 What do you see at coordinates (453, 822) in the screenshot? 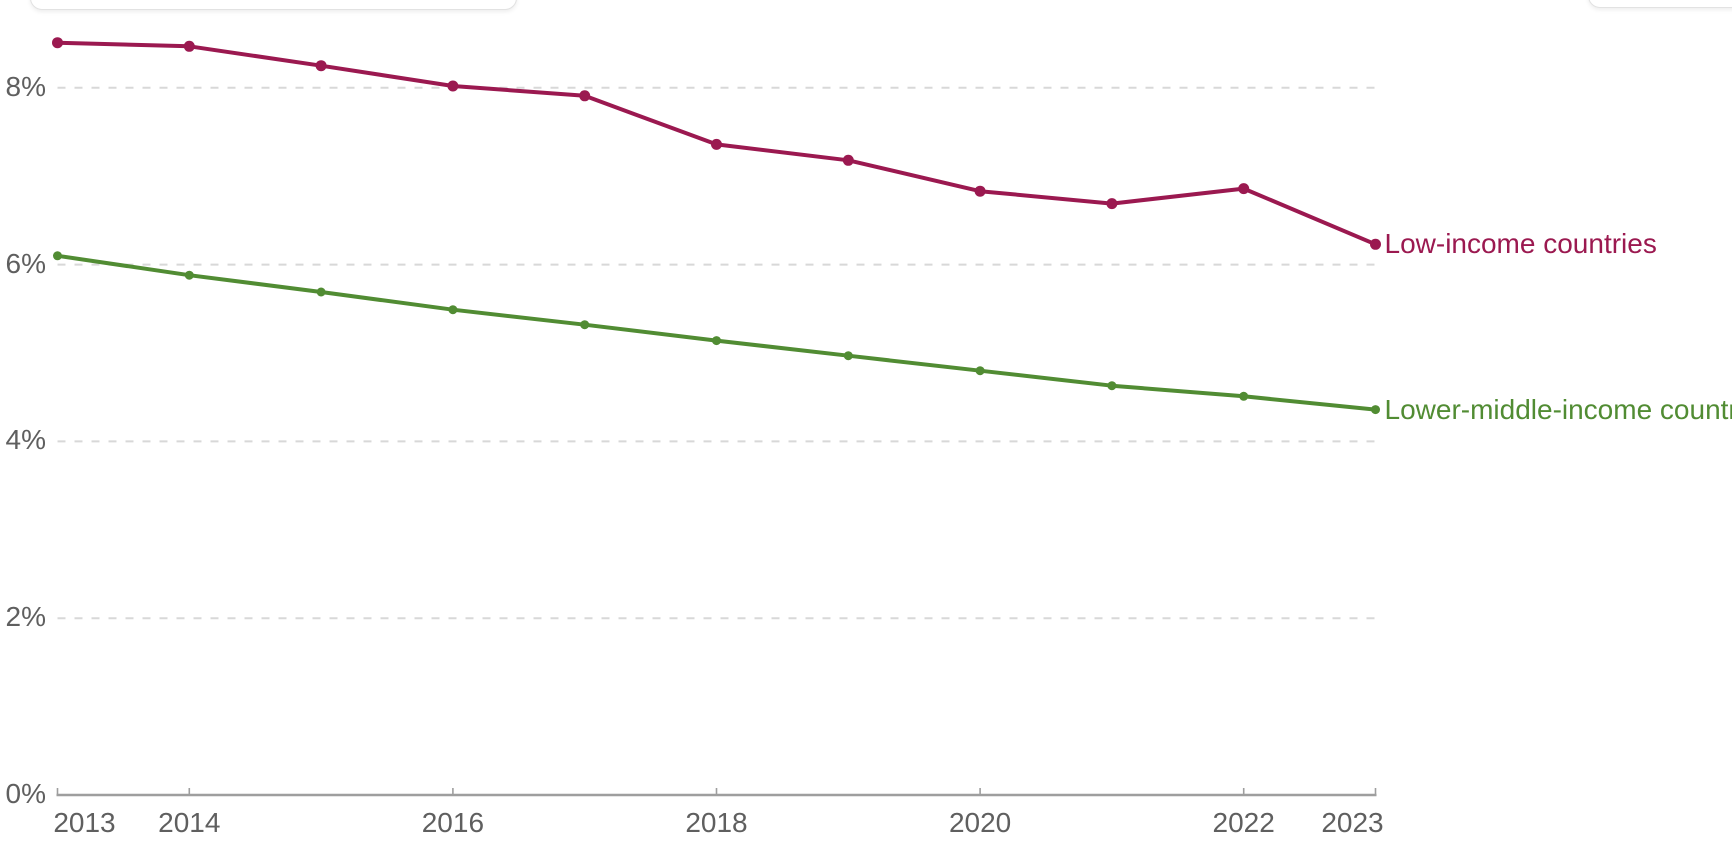
I see `x-axis-label: 2016` at bounding box center [453, 822].